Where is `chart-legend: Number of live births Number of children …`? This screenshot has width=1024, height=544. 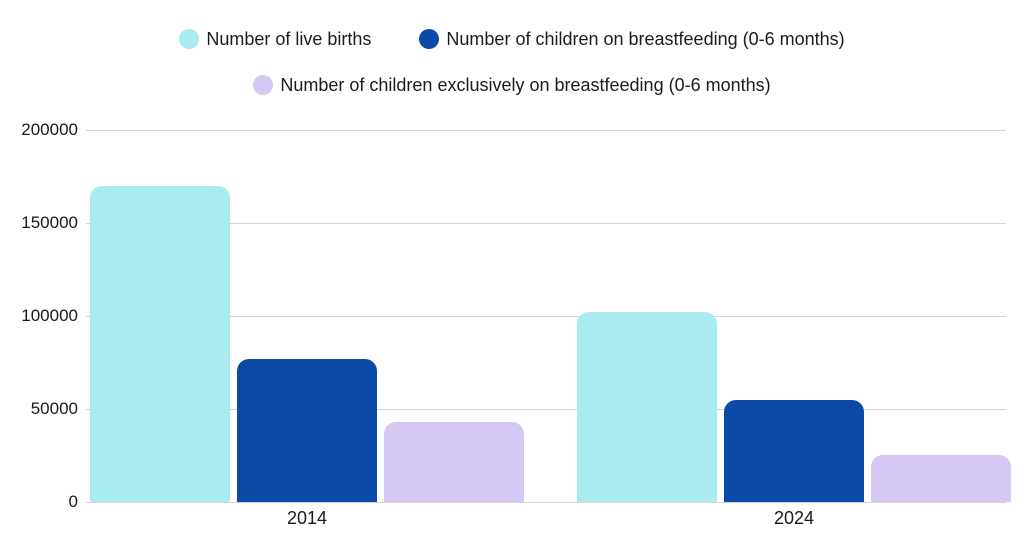
chart-legend: Number of live births Number of children … is located at coordinates (512, 62).